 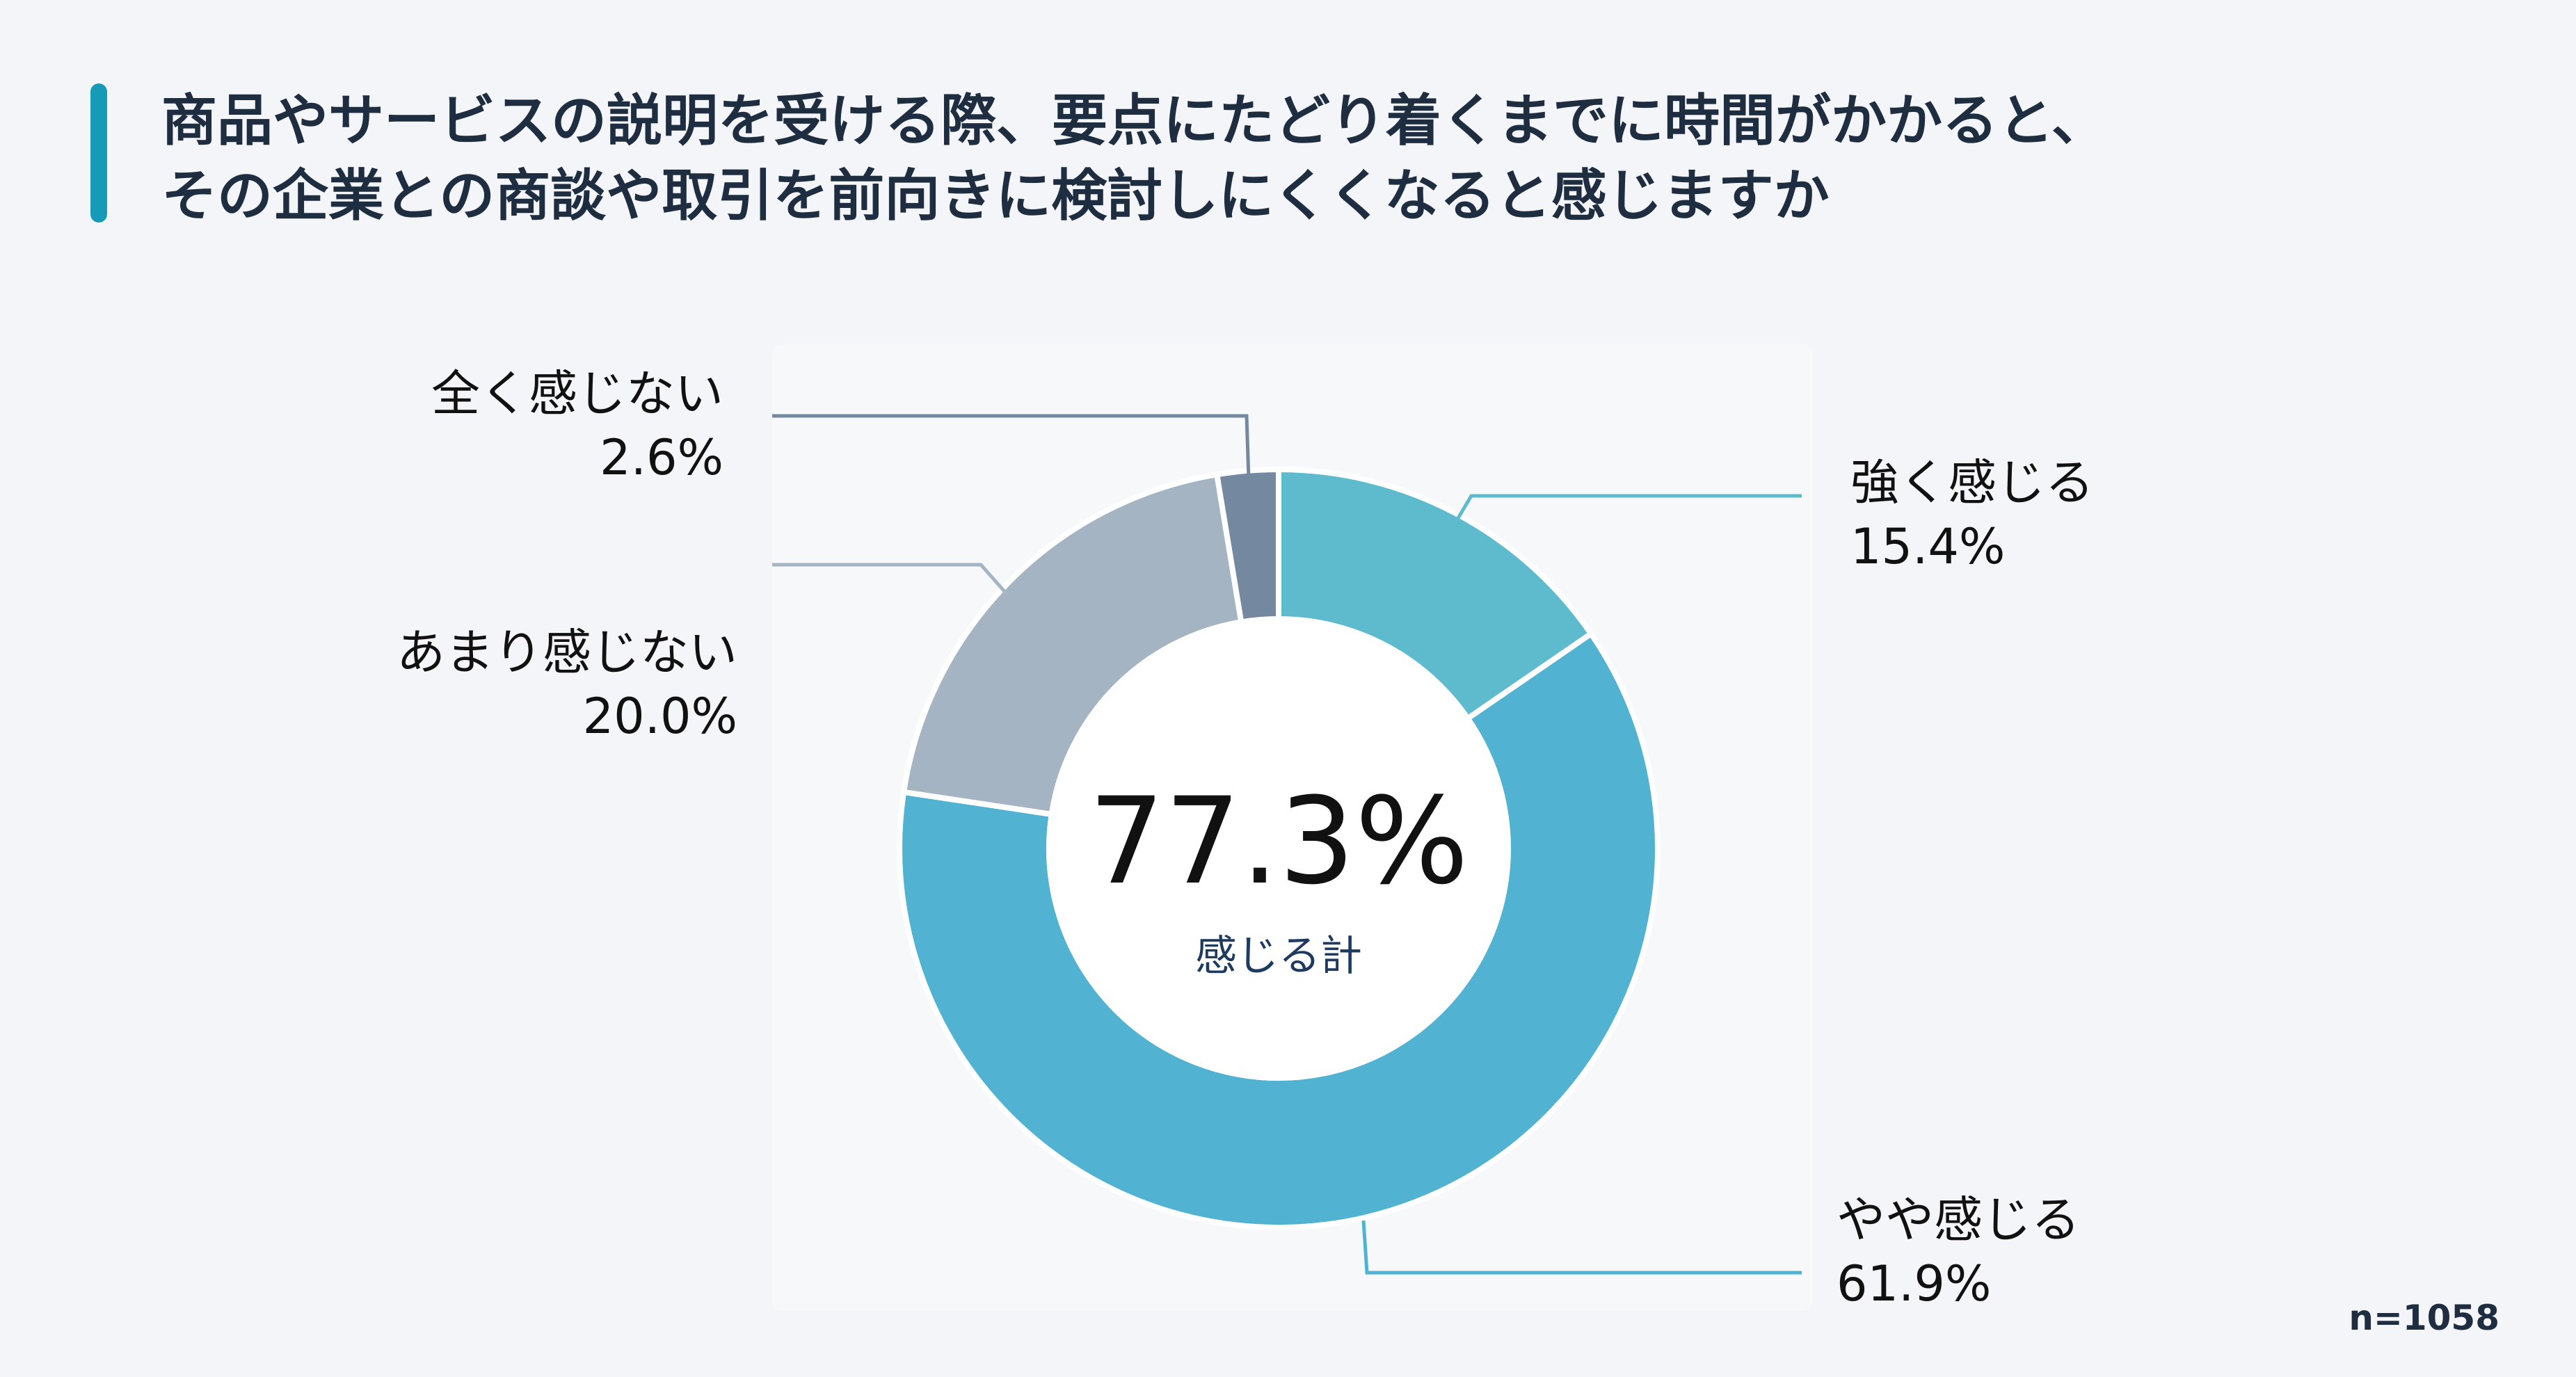 What do you see at coordinates (98, 153) in the screenshot?
I see `title-accent-bar` at bounding box center [98, 153].